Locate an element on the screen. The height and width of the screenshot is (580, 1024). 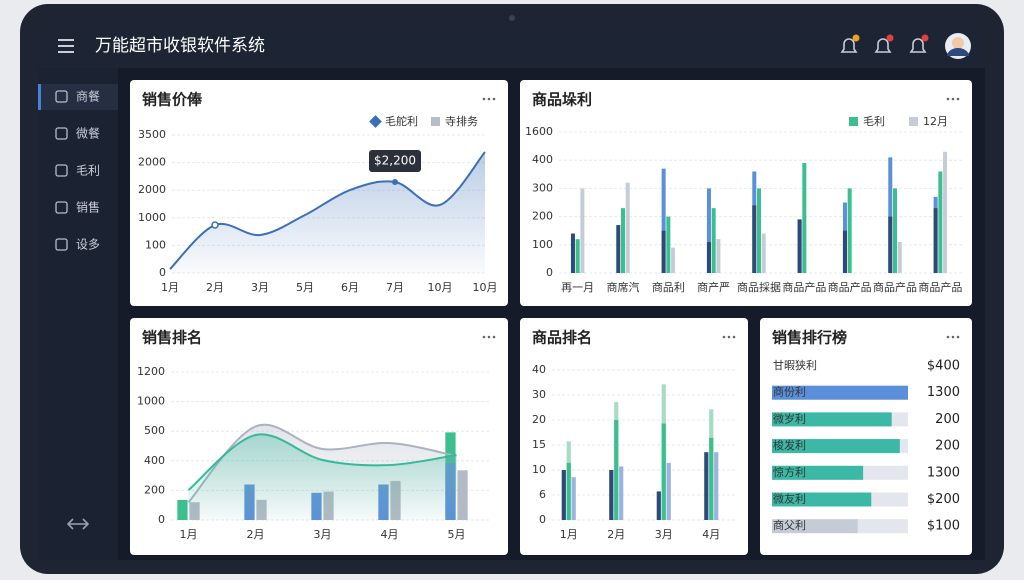
panel-title: 商品垛利 is located at coordinates (562, 100).